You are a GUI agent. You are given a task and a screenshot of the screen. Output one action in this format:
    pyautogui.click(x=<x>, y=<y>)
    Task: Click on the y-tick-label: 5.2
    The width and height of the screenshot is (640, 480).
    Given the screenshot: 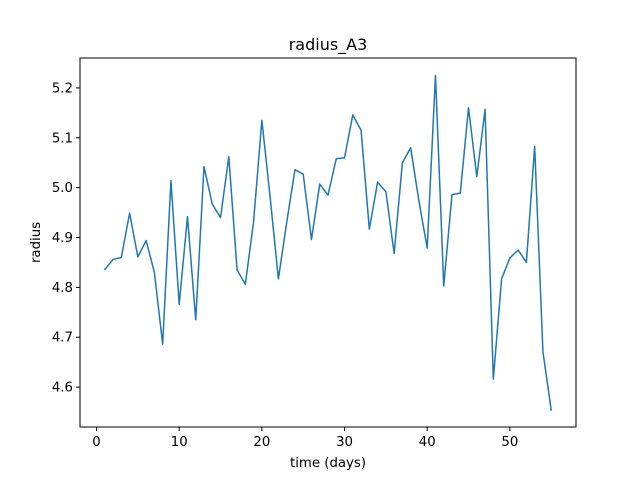 What is the action you would take?
    pyautogui.click(x=62, y=88)
    